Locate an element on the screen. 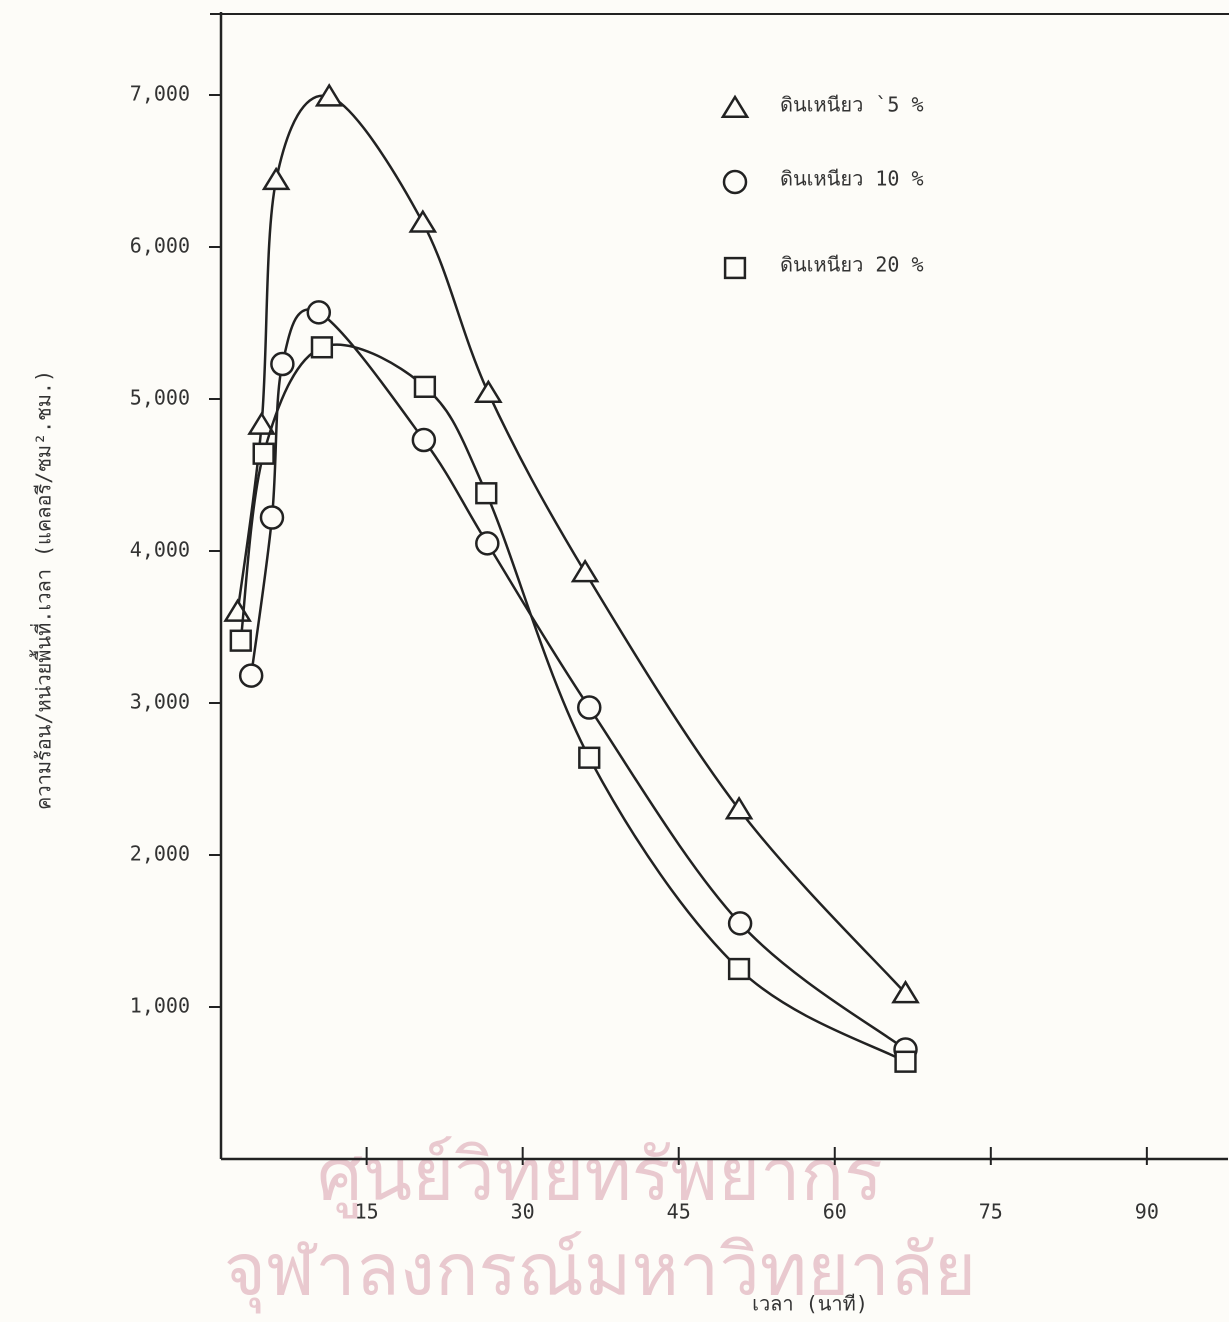  y-tick-label: 3,000 is located at coordinates (160, 702).